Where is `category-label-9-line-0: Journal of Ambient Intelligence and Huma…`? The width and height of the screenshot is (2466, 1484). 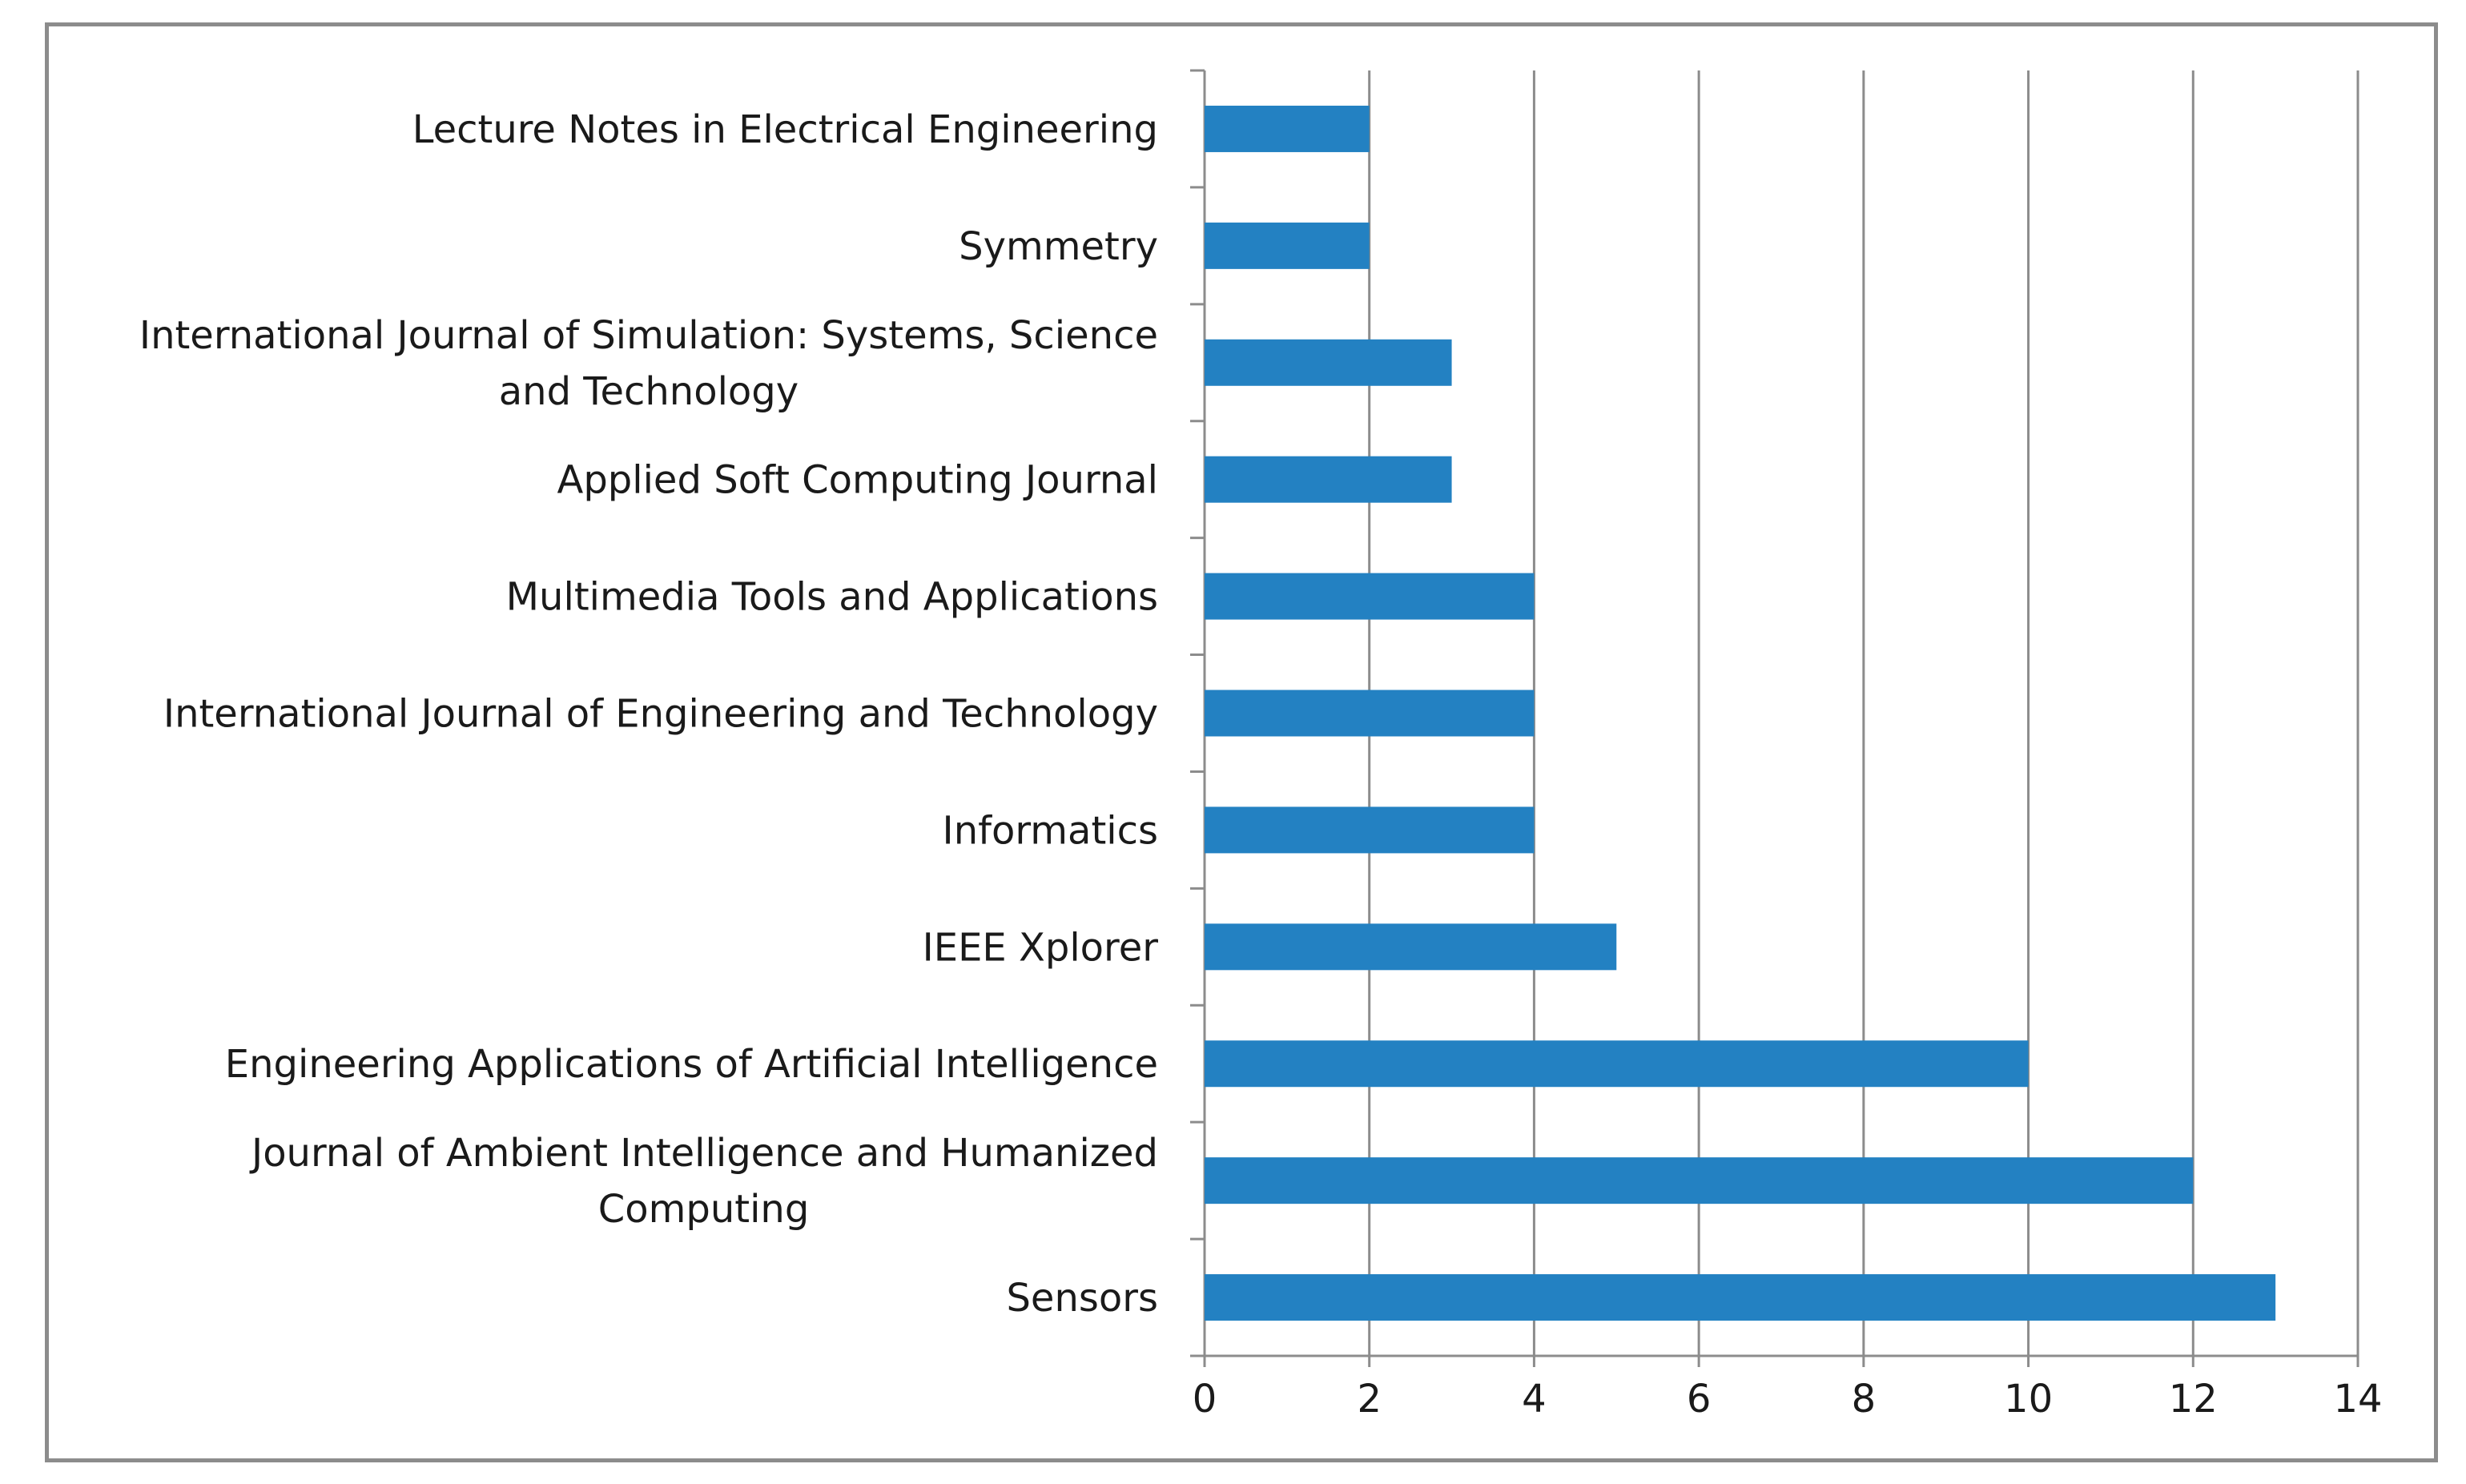
category-label-9-line-0: Journal of Ambient Intelligence and Huma… is located at coordinates (703, 1153).